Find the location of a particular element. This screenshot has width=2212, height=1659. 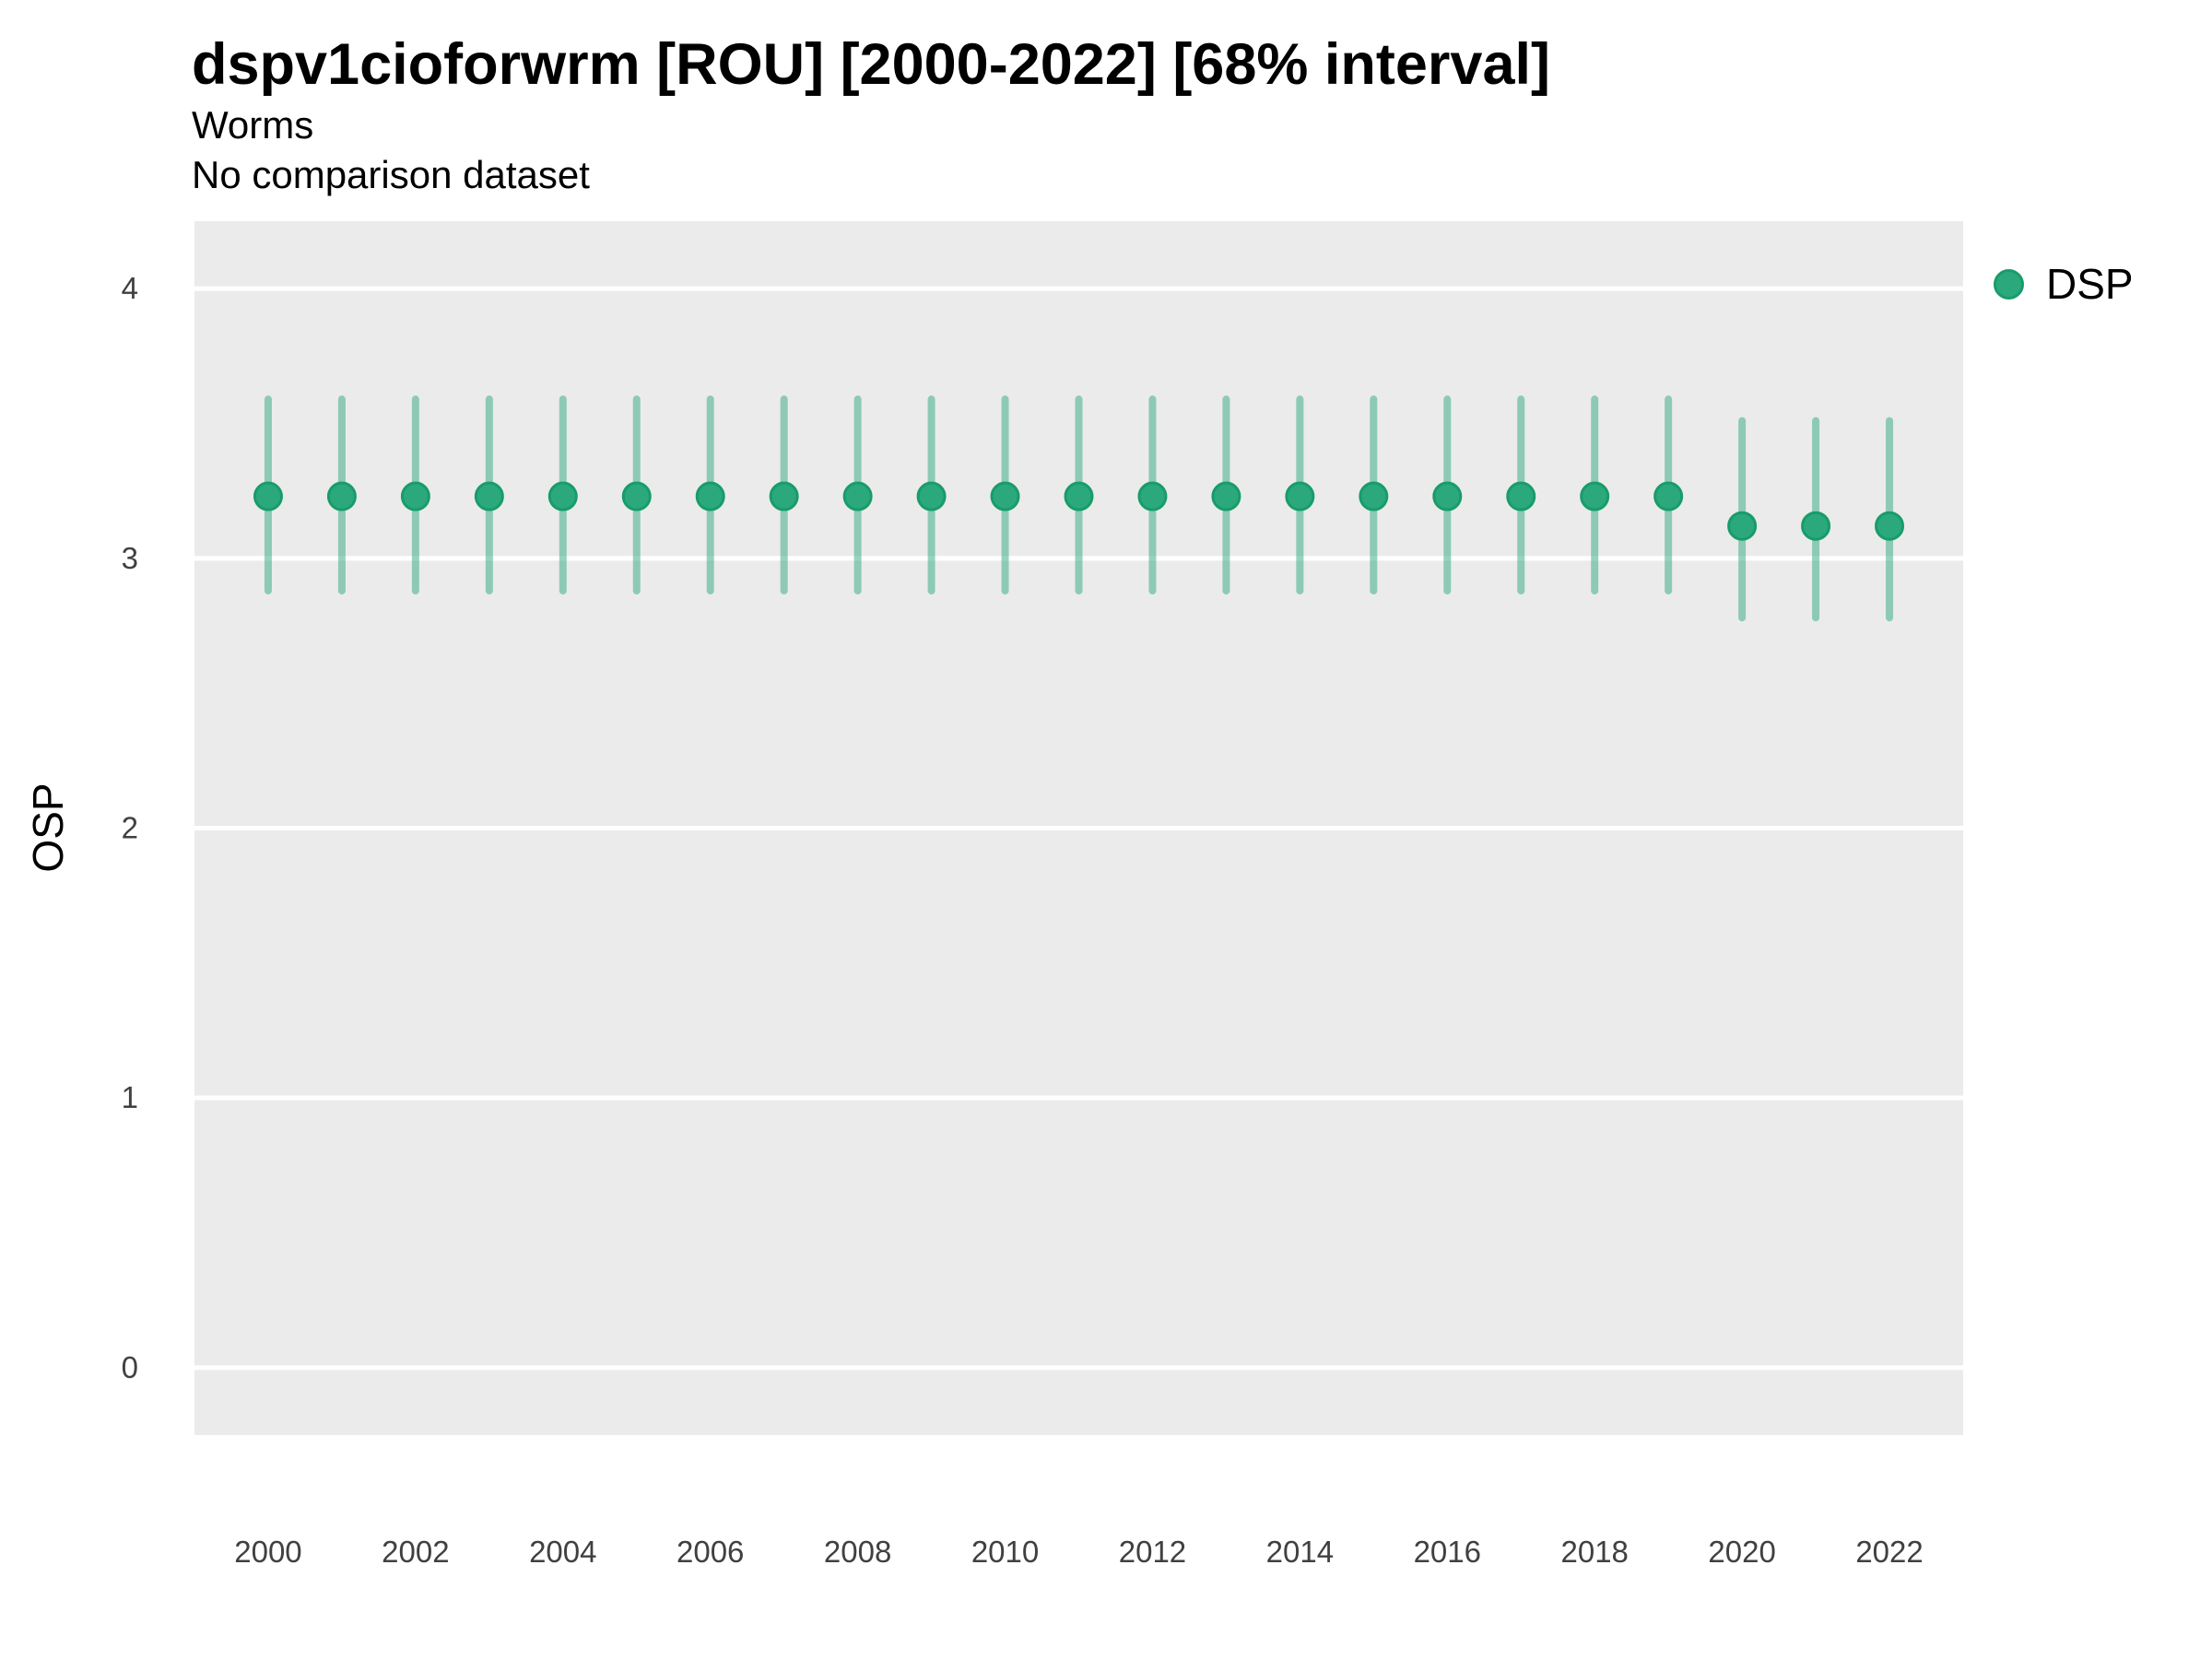

y-tick-label-4: 4 is located at coordinates (130, 288).